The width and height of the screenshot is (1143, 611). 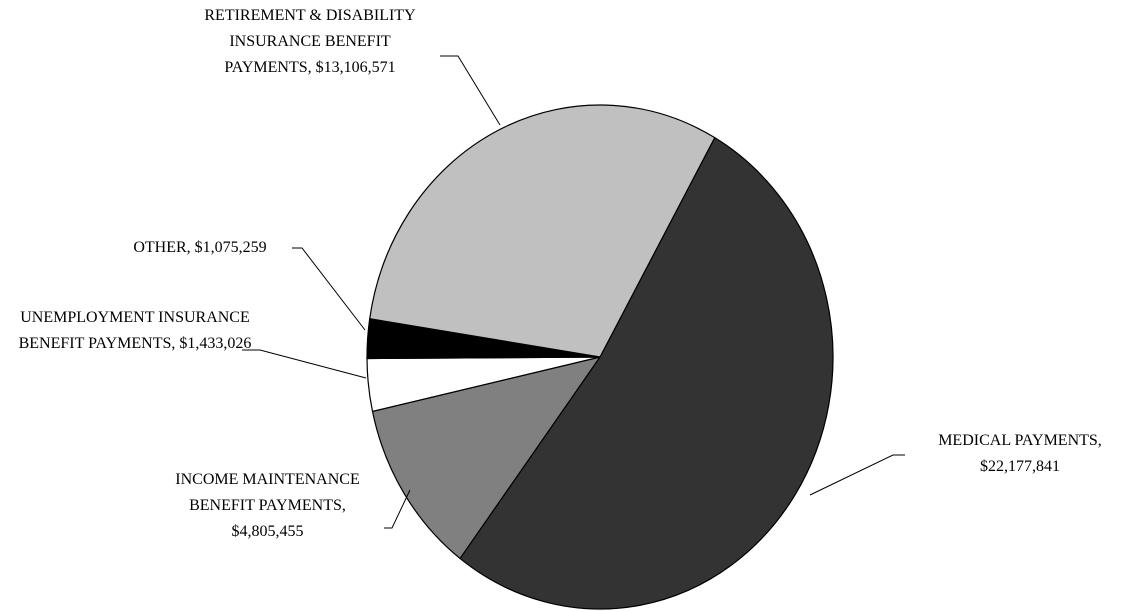 I want to click on value-label: $1,075,259, so click(x=230, y=247).